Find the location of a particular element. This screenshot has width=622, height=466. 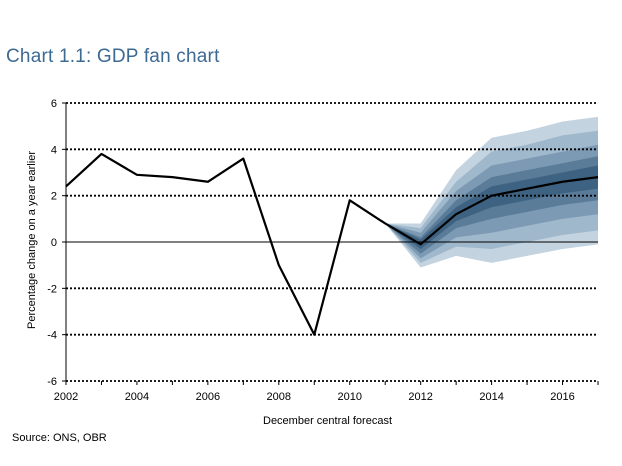

chart-title: Chart 1.1: GDP fan chart is located at coordinates (113, 56).